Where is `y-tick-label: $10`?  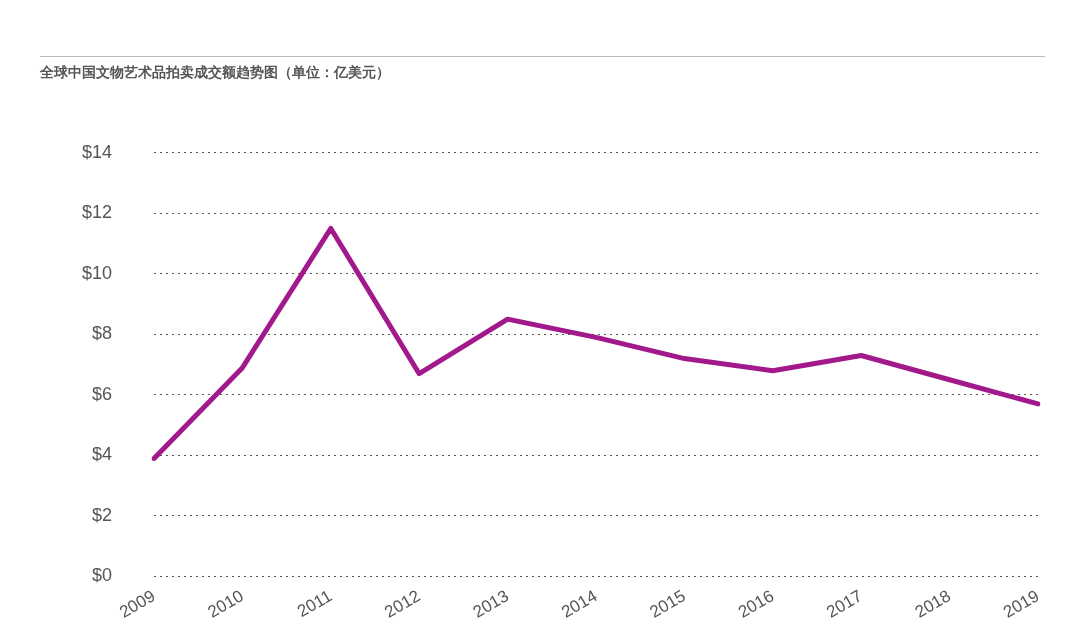
y-tick-label: $10 is located at coordinates (97, 272).